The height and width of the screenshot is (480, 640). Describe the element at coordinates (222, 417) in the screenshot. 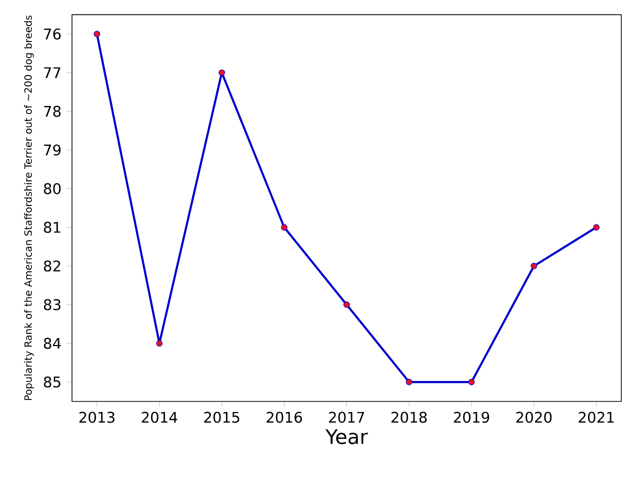

I see `x-tick-label: 2015` at that location.